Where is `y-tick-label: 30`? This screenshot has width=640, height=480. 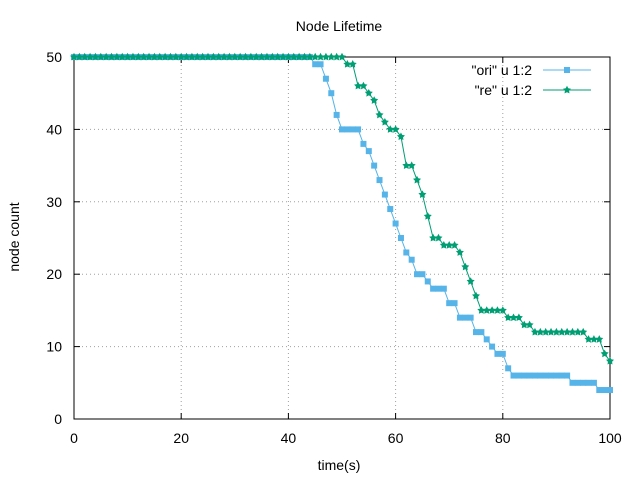
y-tick-label: 30 is located at coordinates (54, 202).